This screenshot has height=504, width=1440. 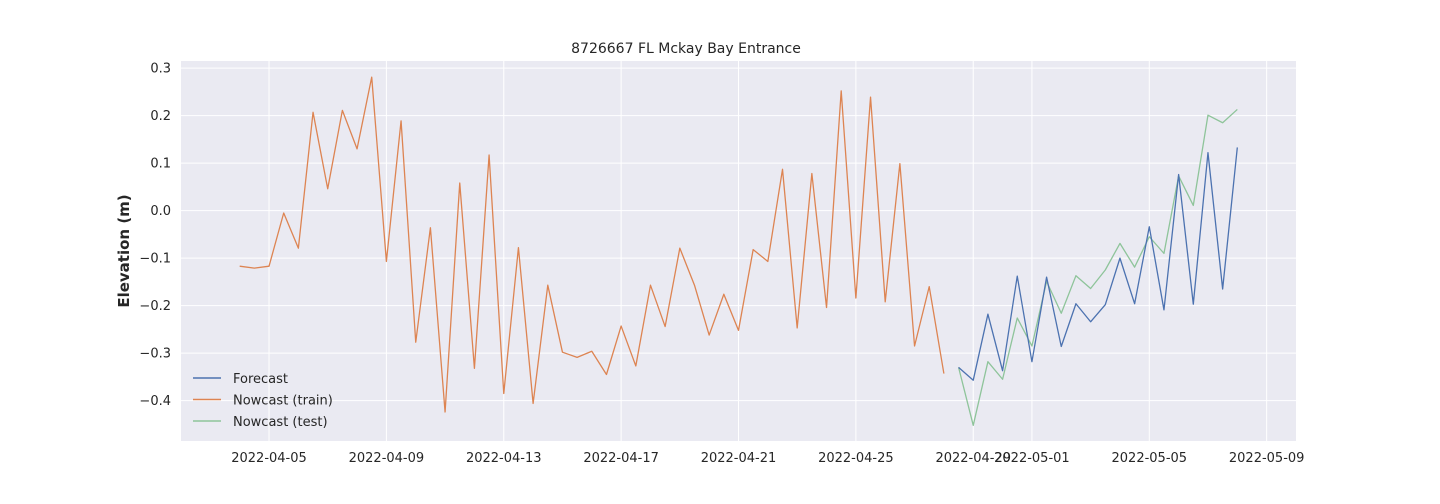 I want to click on y-tick-labels: −0.4 −0.3 −0.2 −0.1 0.0 0.1 0.2 0.3, so click(x=155, y=236).